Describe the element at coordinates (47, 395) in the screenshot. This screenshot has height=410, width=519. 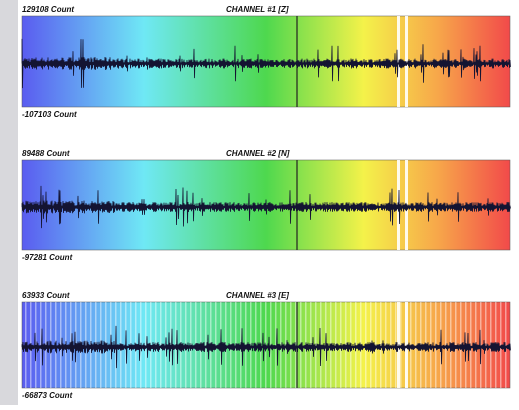
I see `min-label: -66873 Count` at that location.